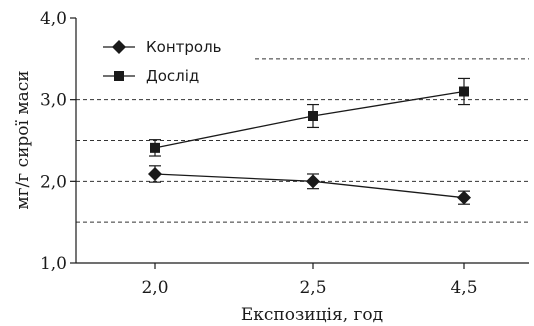  I want to click on y-tick-label: 1,0, so click(53, 264).